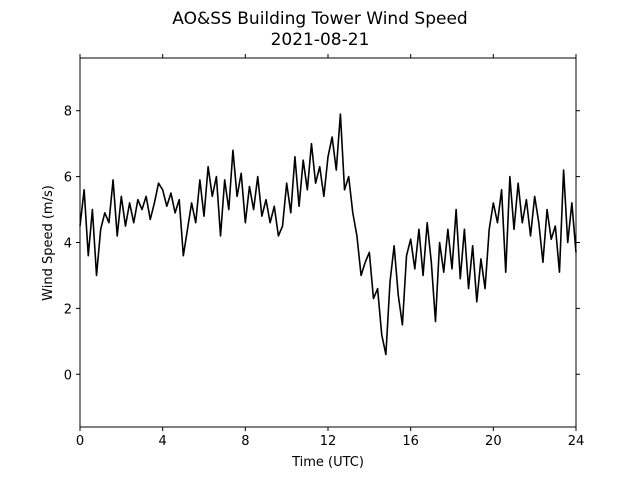 The image size is (640, 480). Describe the element at coordinates (327, 462) in the screenshot. I see `x-axis-label: Time (UTC)` at that location.